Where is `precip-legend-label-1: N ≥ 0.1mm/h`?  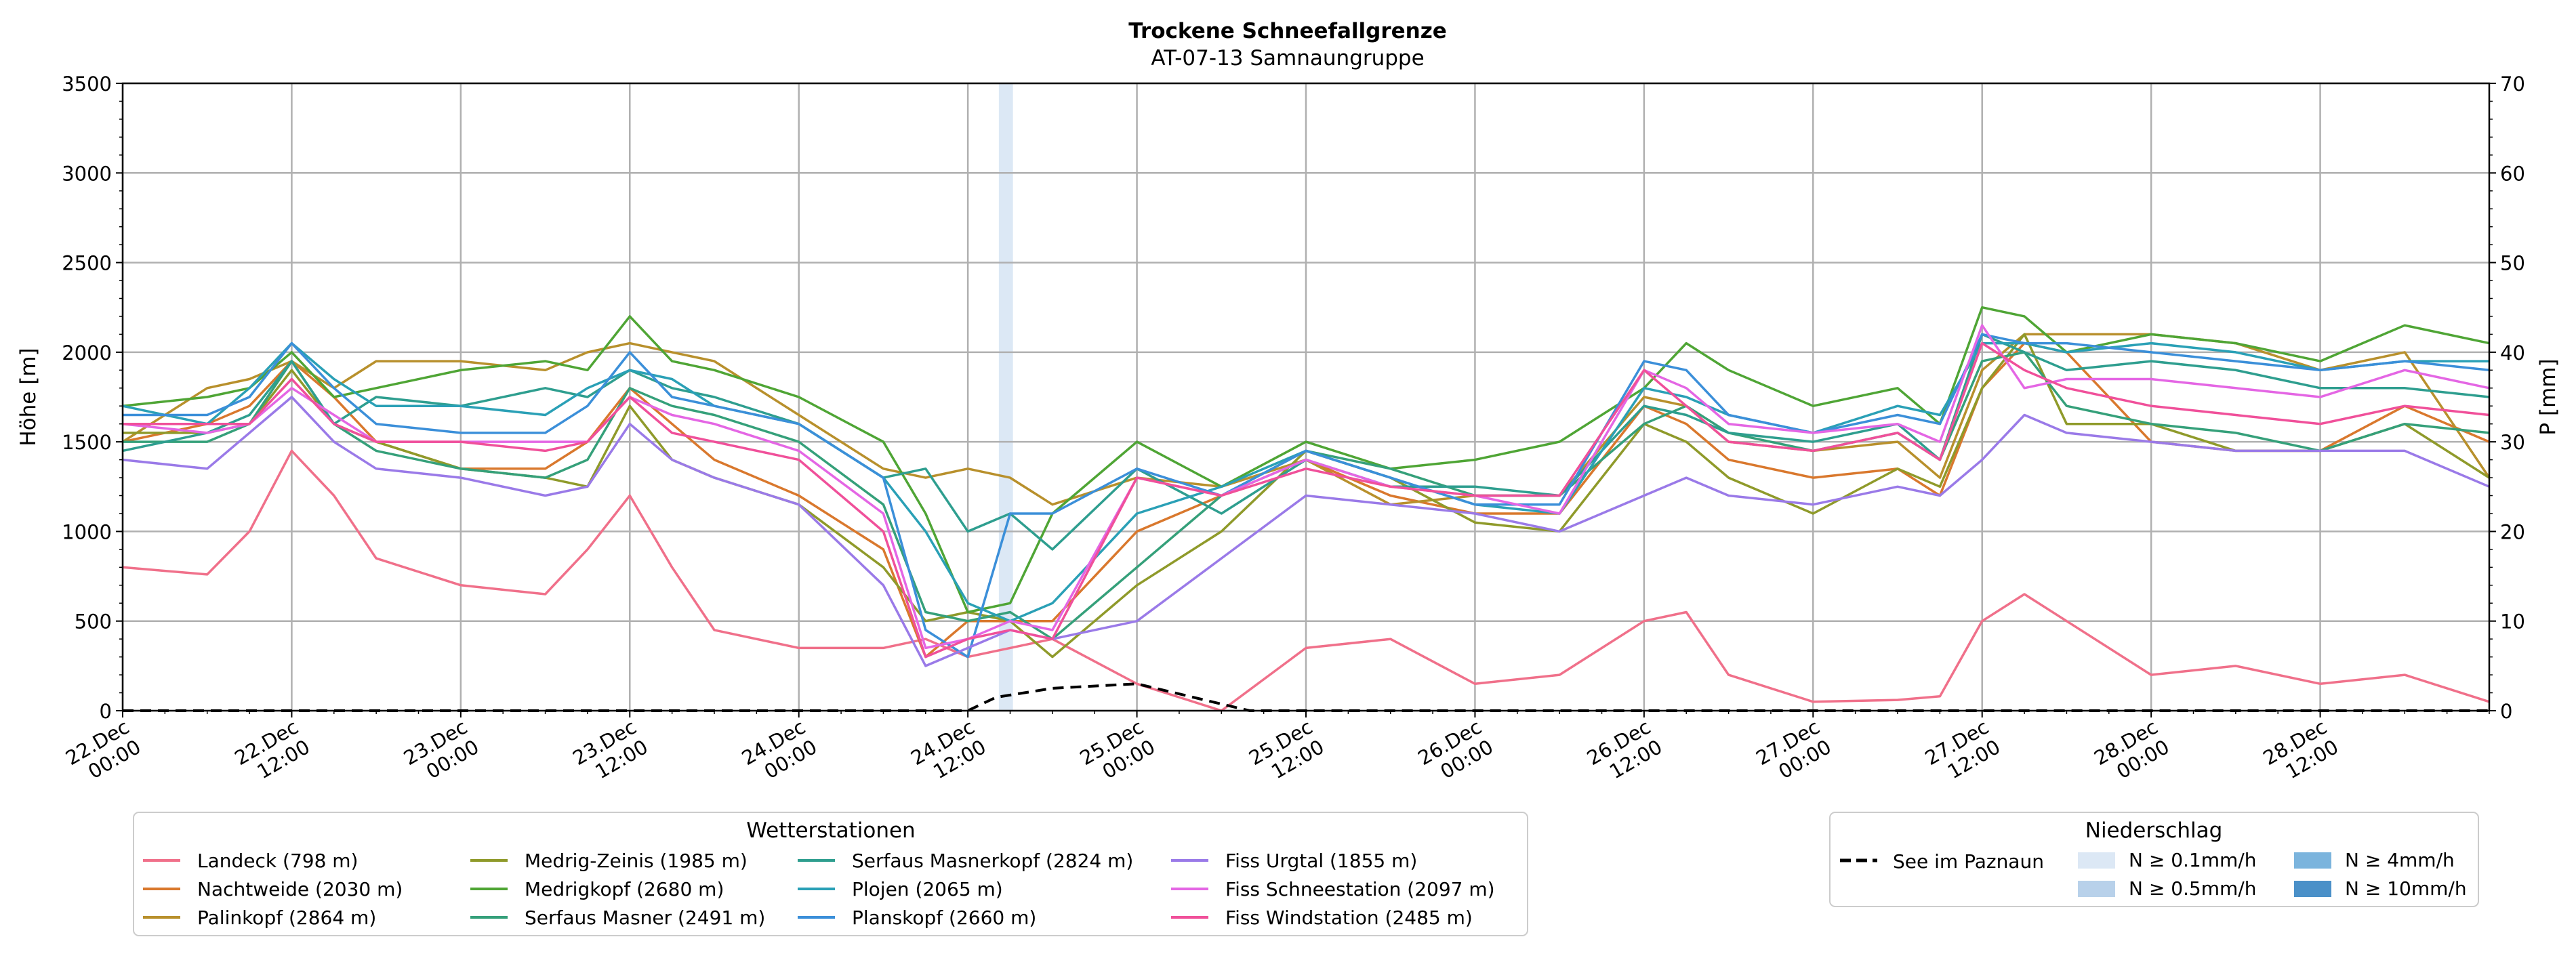 precip-legend-label-1: N ≥ 0.1mm/h is located at coordinates (2192, 860).